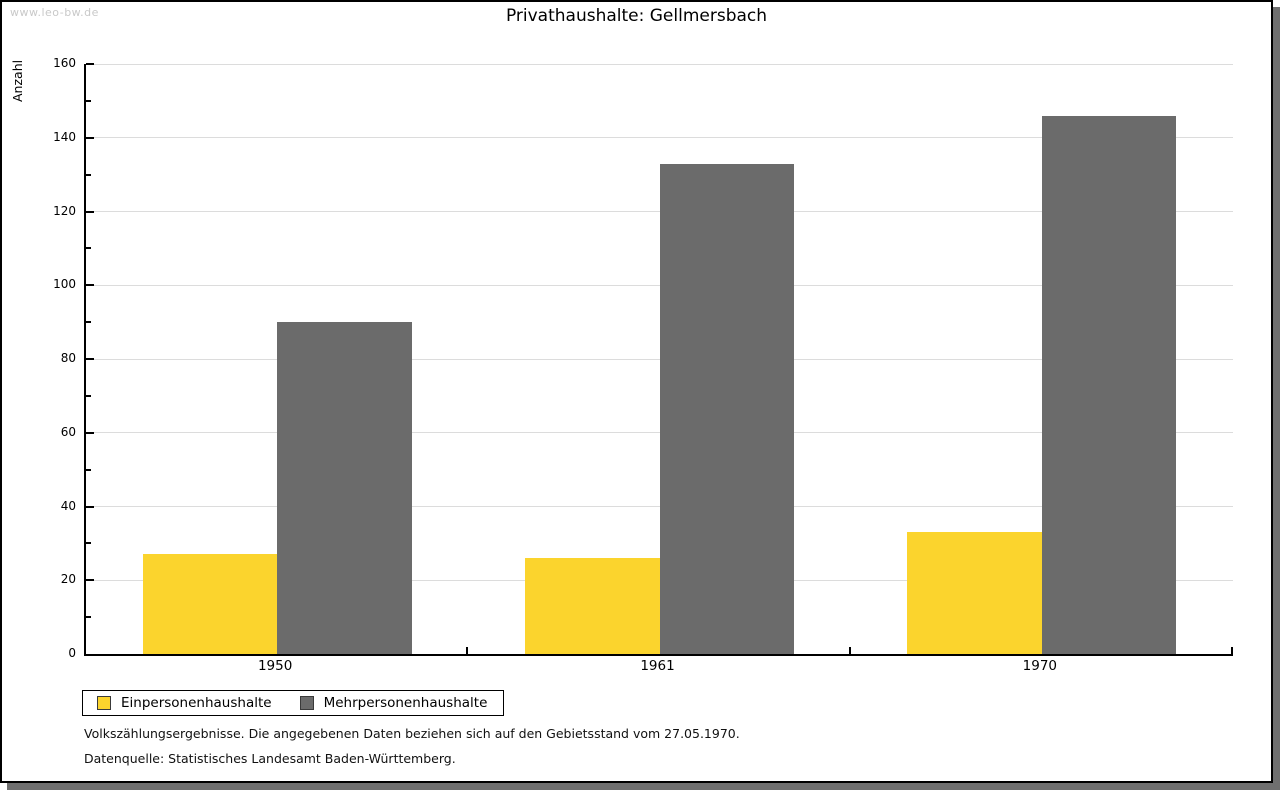 The width and height of the screenshot is (1280, 791). I want to click on legend-item: Mehrpersonenhaushalte, so click(393, 703).